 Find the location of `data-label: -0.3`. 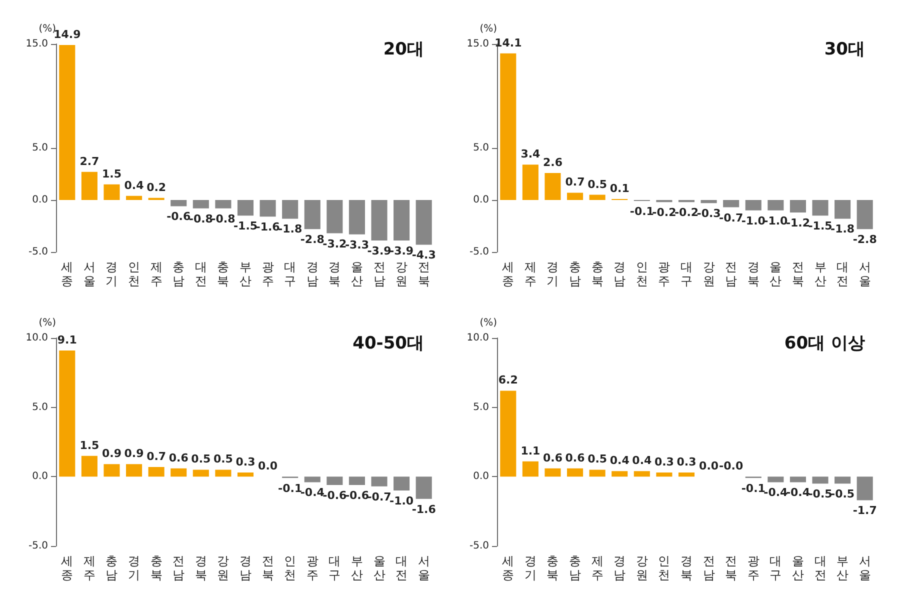

data-label: -0.3 is located at coordinates (708, 213).